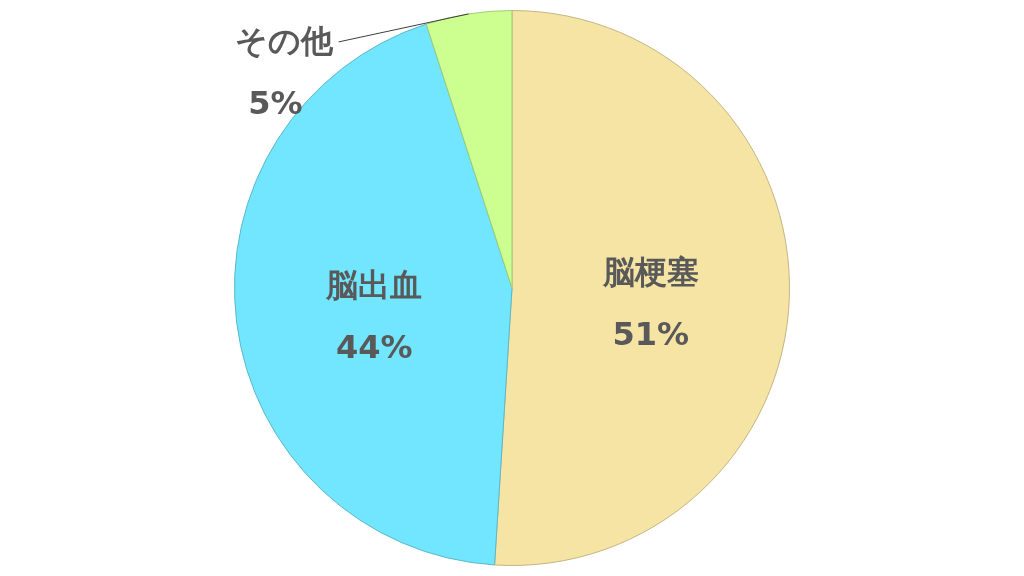 Image resolution: width=1024 pixels, height=576 pixels. Describe the element at coordinates (275, 103) in the screenshot. I see `data-label: 5%` at that location.